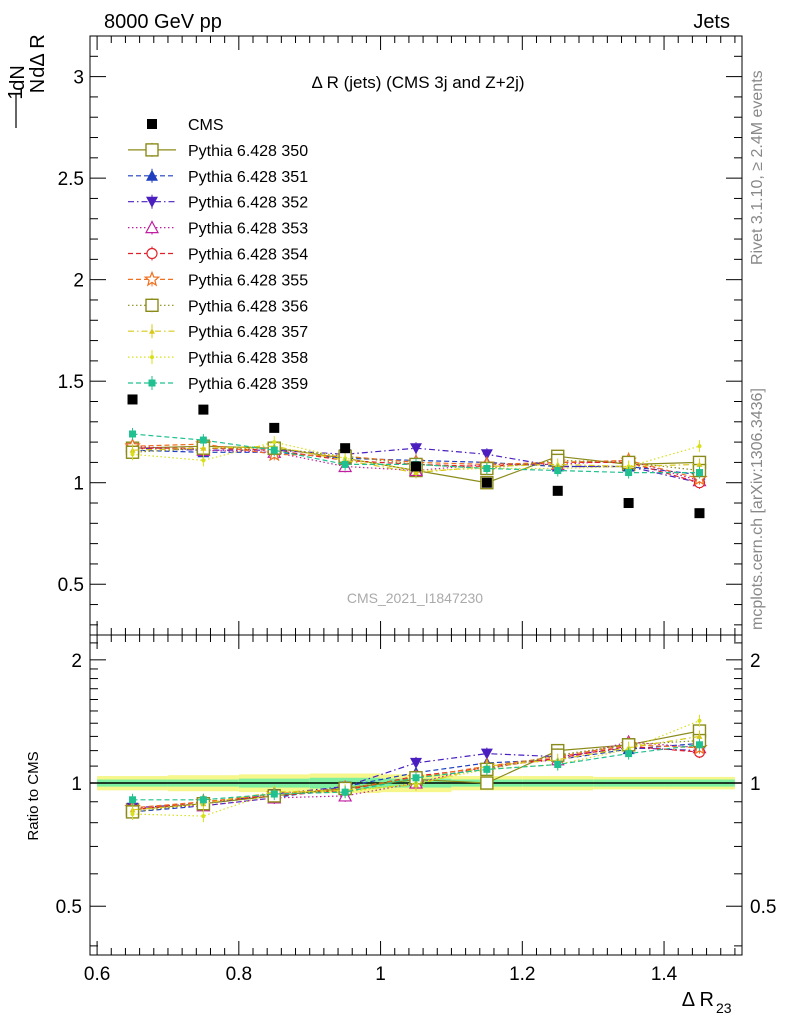  I want to click on x-tick-label: 1, so click(380, 974).